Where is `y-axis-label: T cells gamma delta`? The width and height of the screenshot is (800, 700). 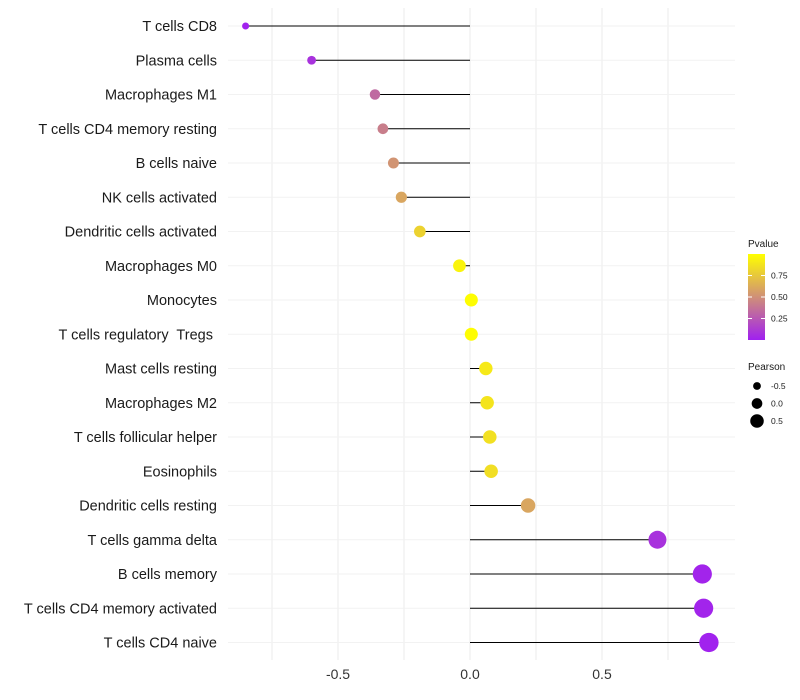
y-axis-label: T cells gamma delta is located at coordinates (153, 541).